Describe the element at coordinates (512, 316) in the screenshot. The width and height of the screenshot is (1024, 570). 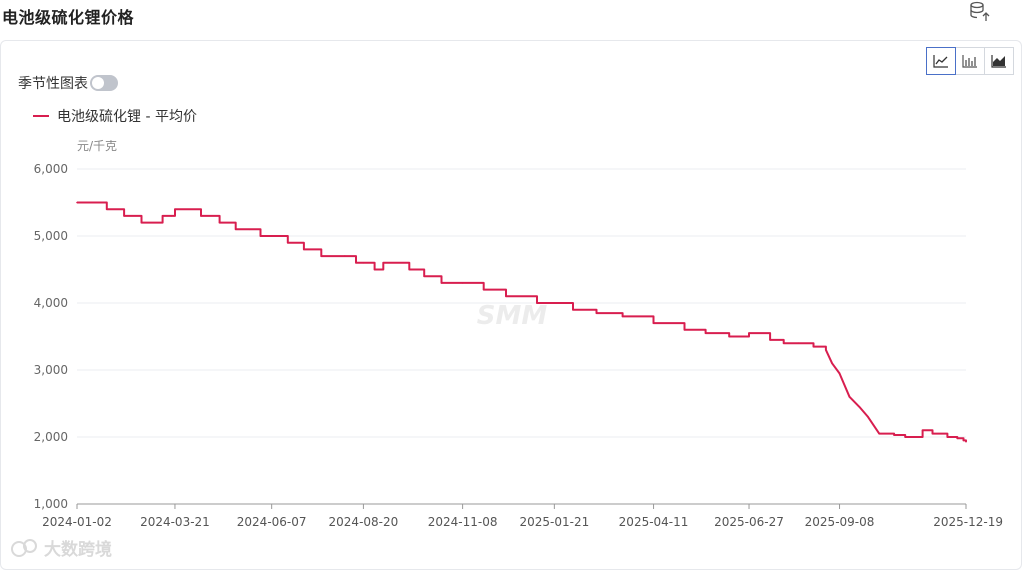
I see `center-watermark: SMM` at that location.